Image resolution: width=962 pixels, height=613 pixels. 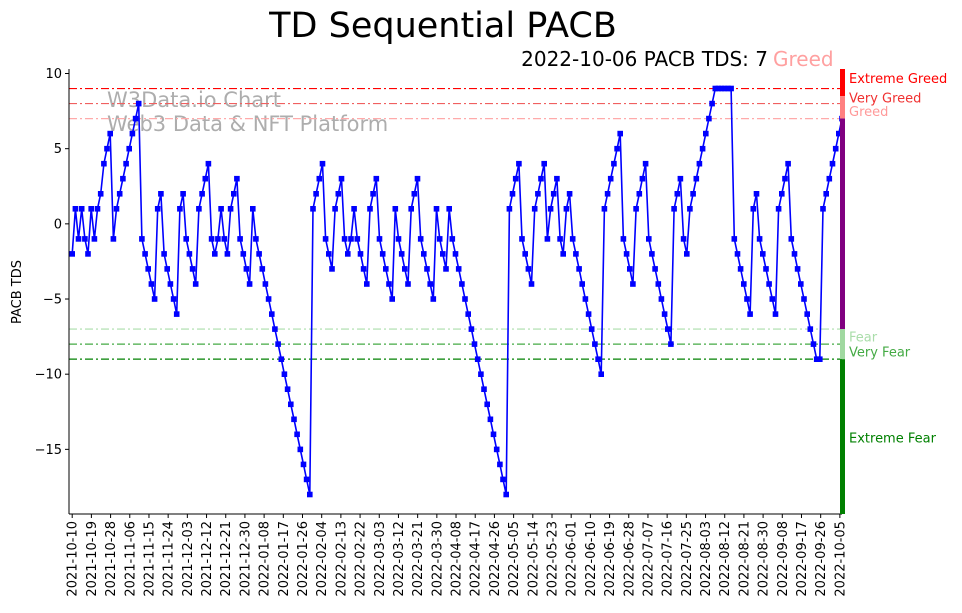 What do you see at coordinates (52, 262) in the screenshot?
I see `y-axis-ticks: −15 −10 −5 0 5 10` at bounding box center [52, 262].